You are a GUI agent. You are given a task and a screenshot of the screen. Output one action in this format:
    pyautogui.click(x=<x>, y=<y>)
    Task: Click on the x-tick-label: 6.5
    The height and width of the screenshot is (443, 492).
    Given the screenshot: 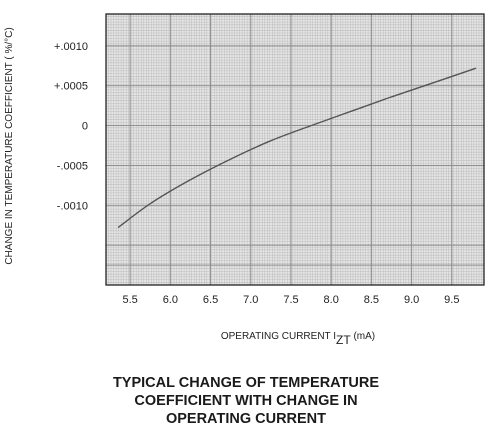 What is the action you would take?
    pyautogui.click(x=210, y=300)
    